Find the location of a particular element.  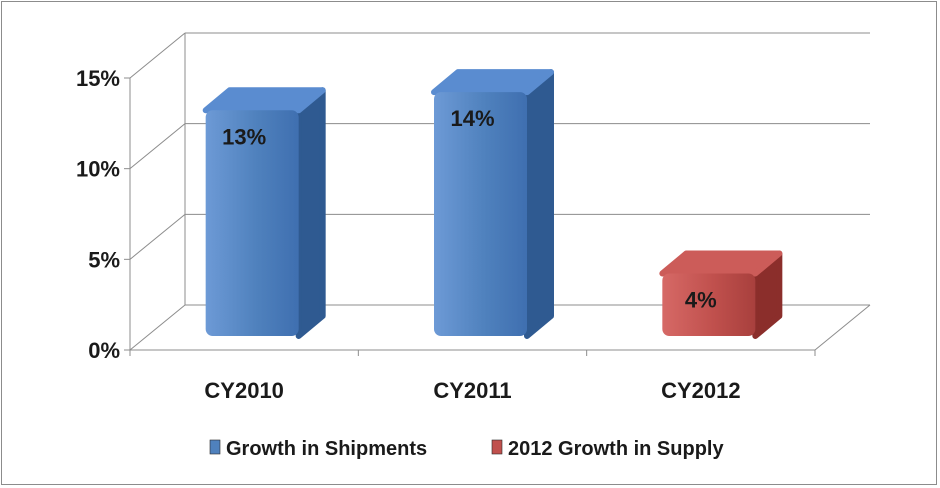

x-tick-label: CY2012 is located at coordinates (701, 390).